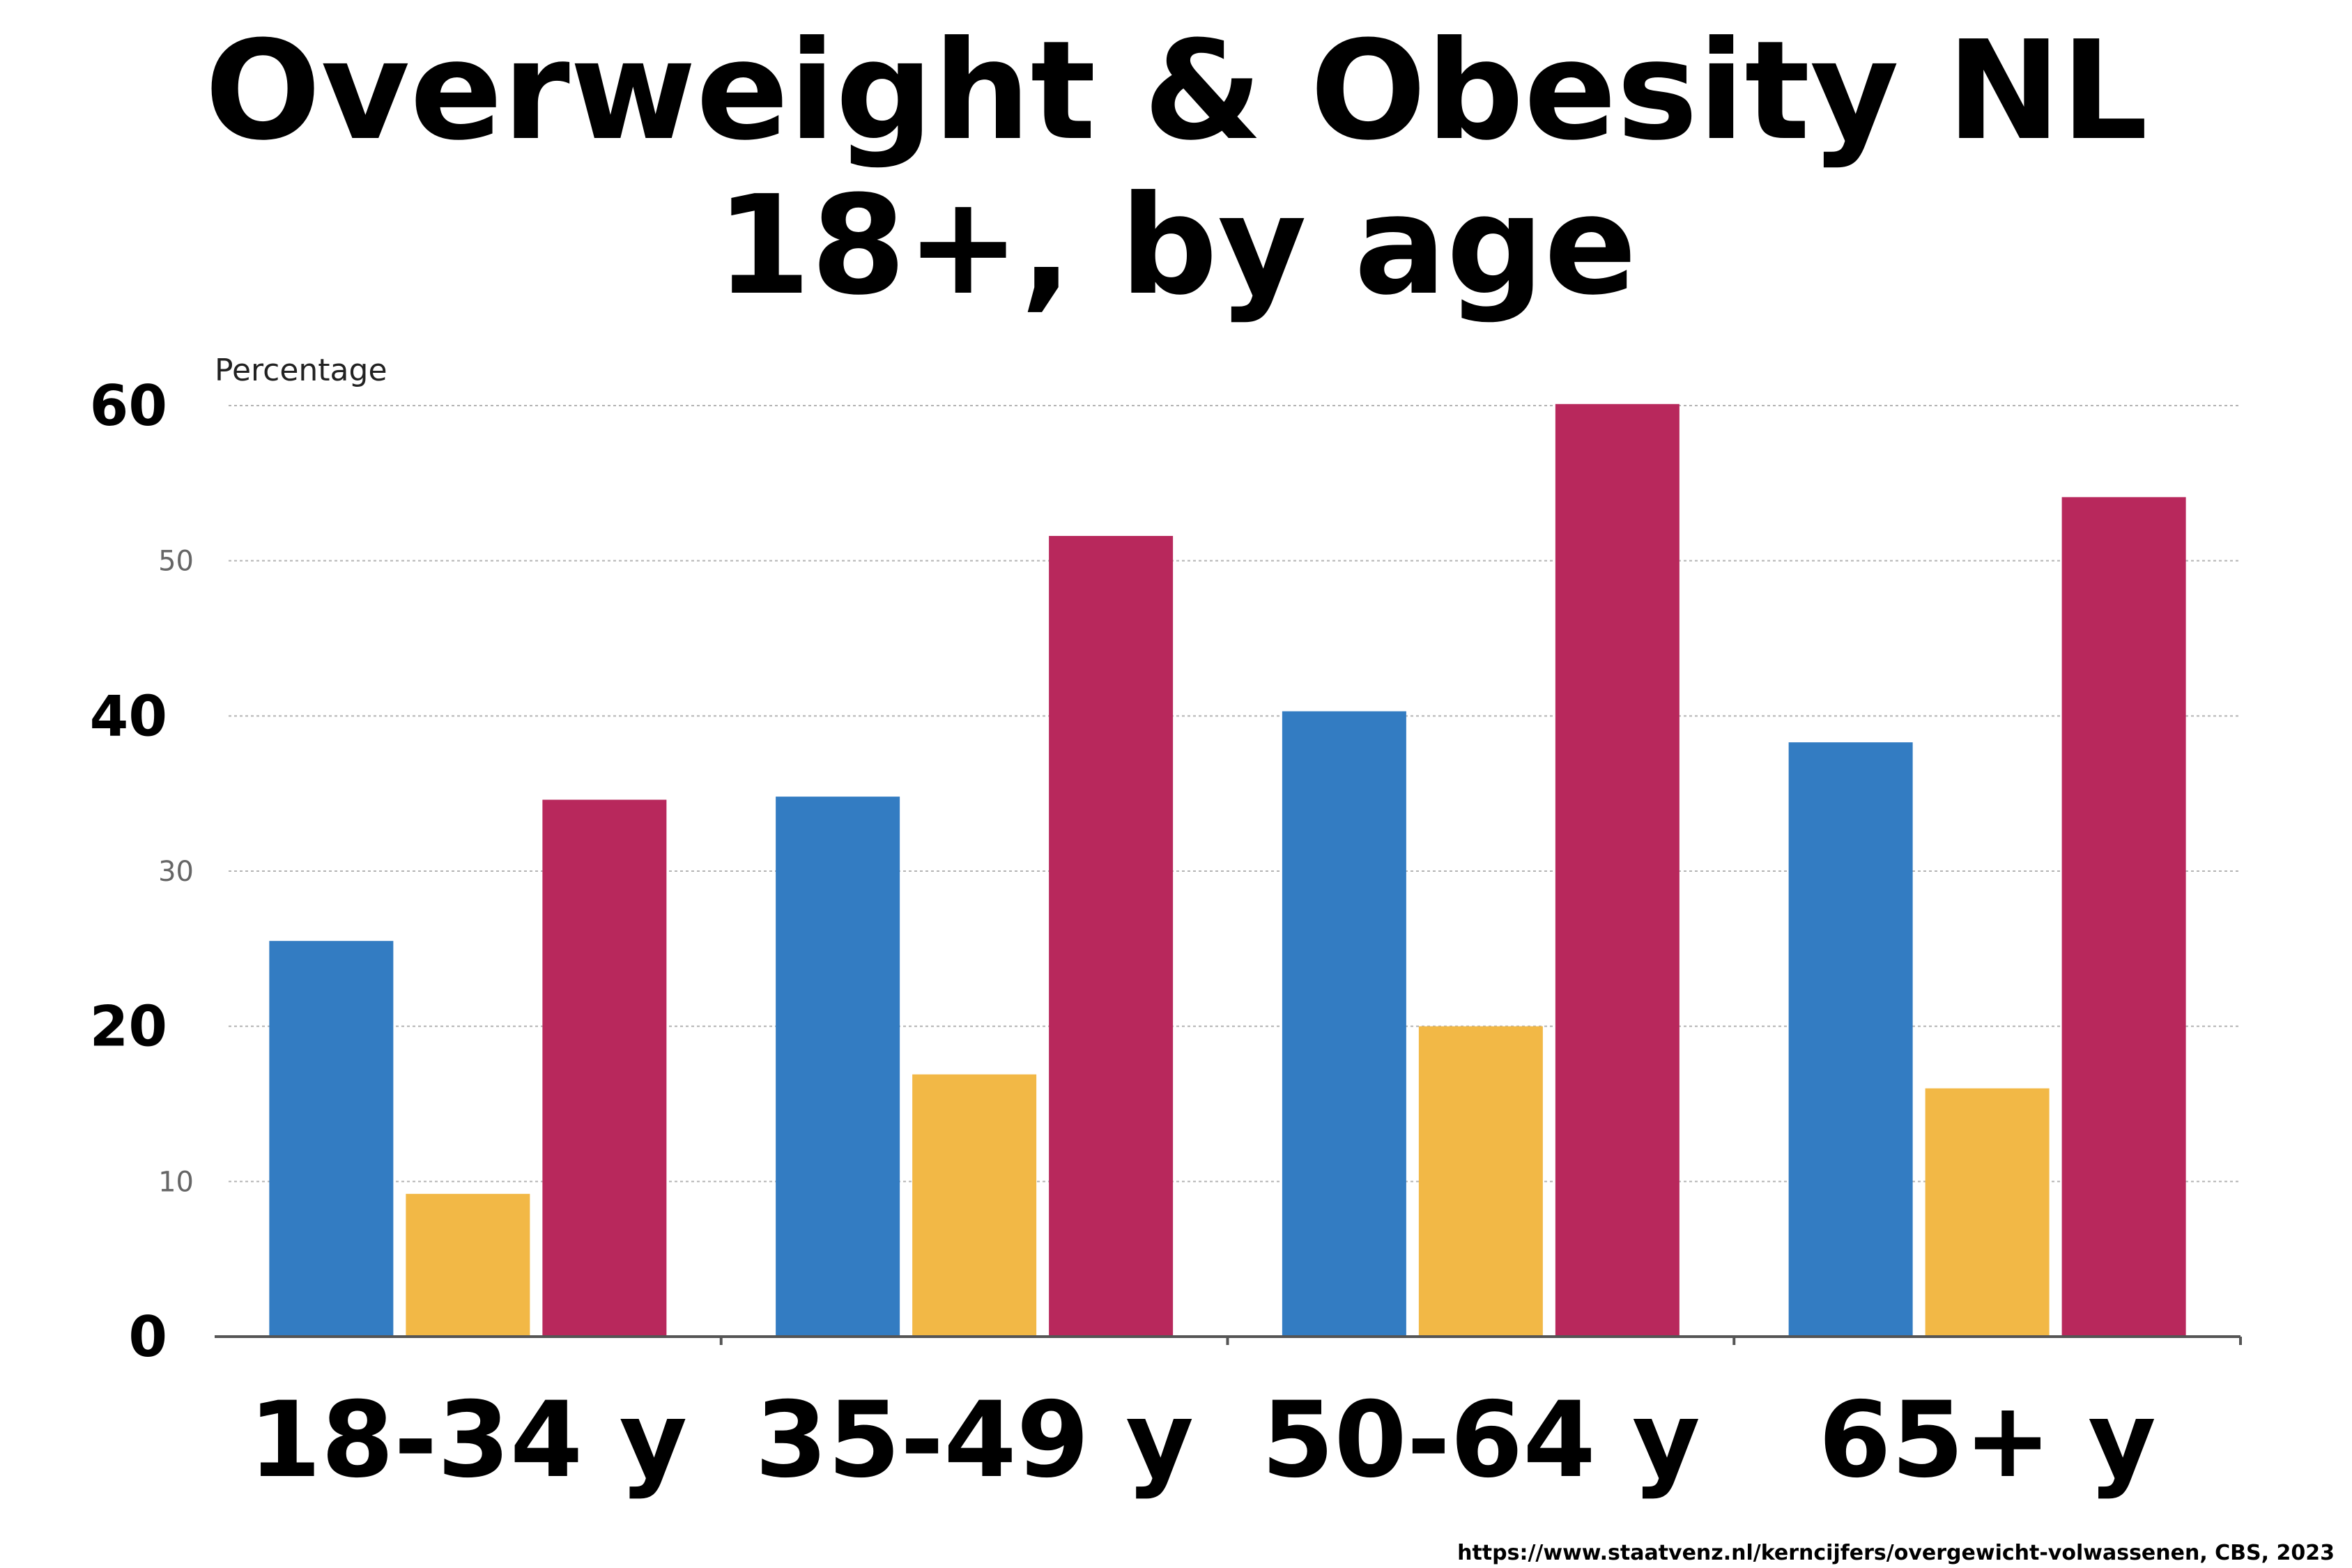 The height and width of the screenshot is (1568, 2352). What do you see at coordinates (468, 1440) in the screenshot?
I see `x-tick-label: 18-34 y` at bounding box center [468, 1440].